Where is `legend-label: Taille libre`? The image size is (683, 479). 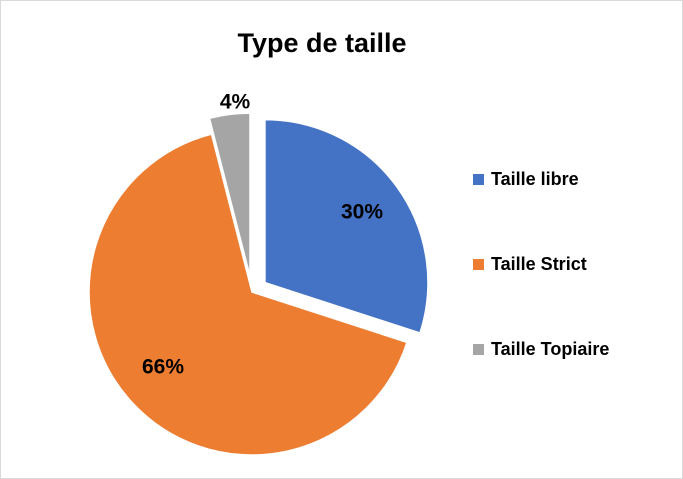 legend-label: Taille libre is located at coordinates (535, 179).